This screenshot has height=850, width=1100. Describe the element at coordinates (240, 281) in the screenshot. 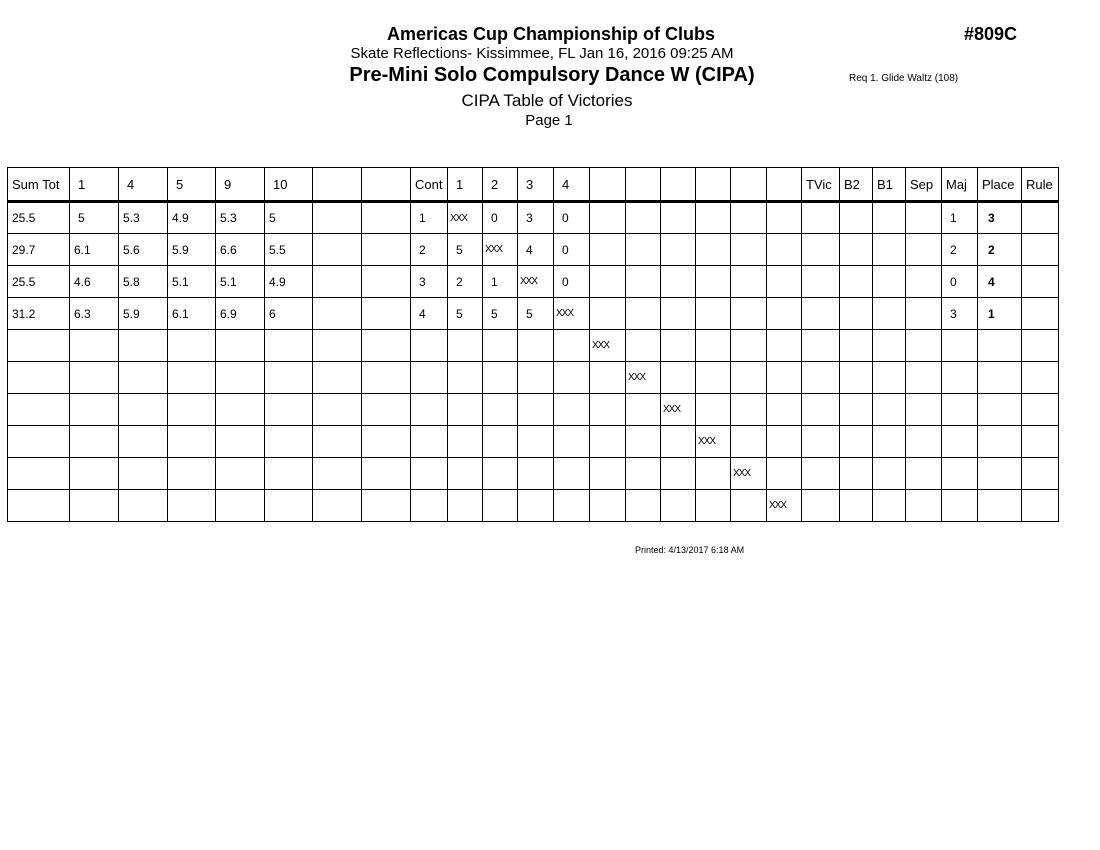

I see `table-cell: 5.1` at that location.